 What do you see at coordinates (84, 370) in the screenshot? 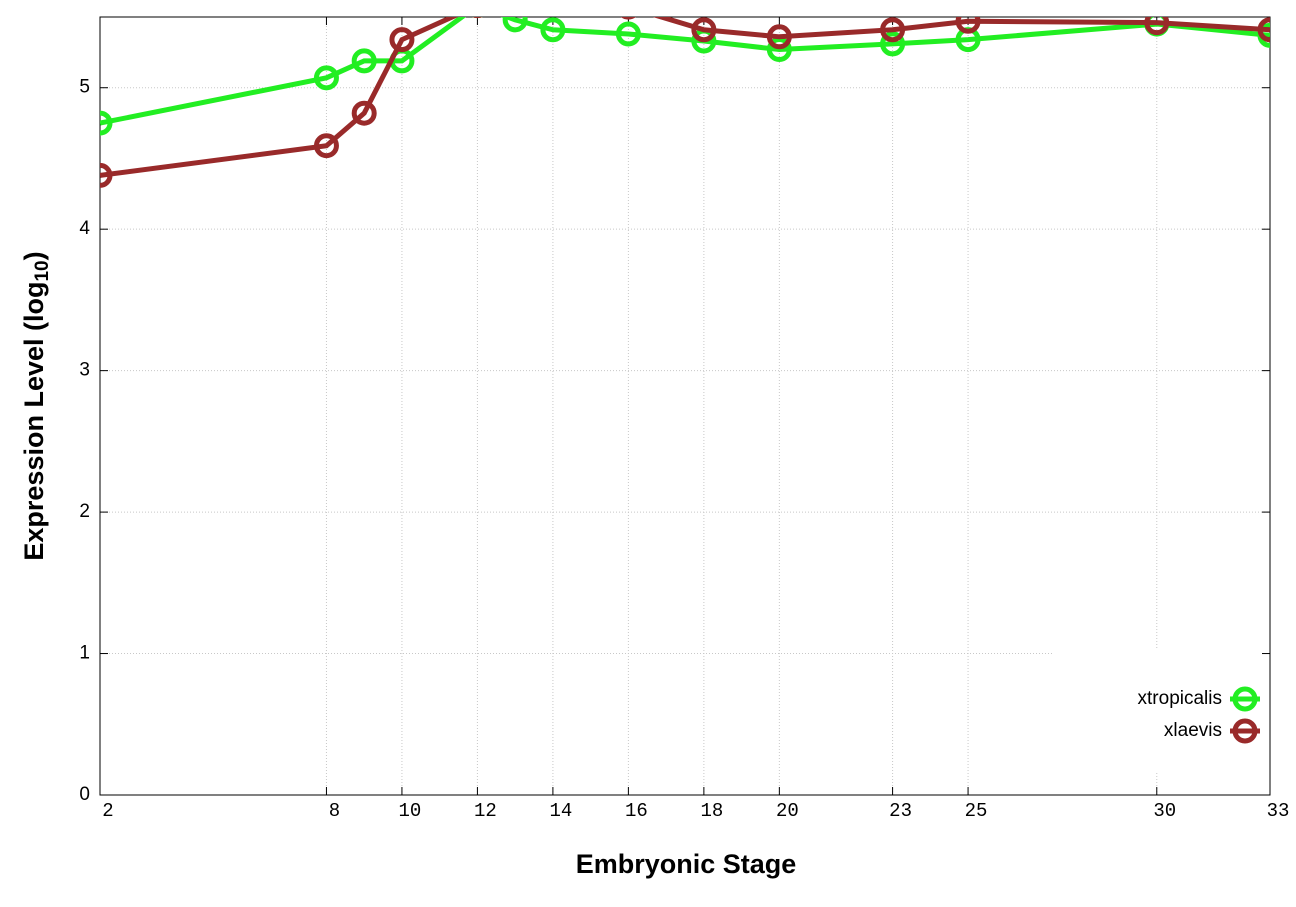
I see `y-tick-label: 3` at bounding box center [84, 370].